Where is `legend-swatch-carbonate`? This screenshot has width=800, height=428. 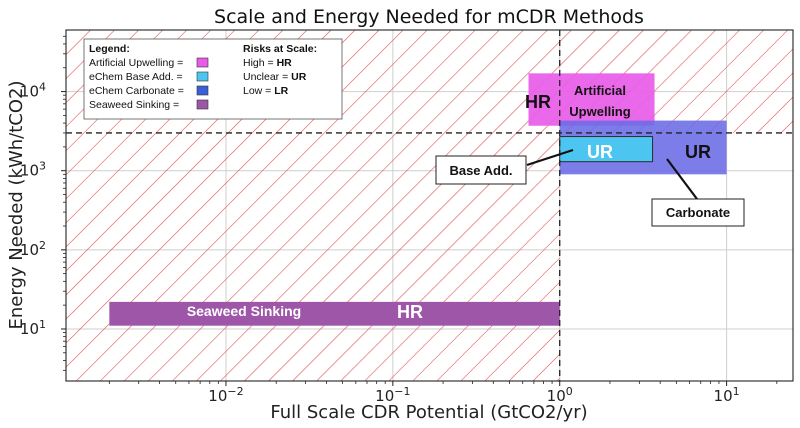
legend-swatch-carbonate is located at coordinates (202, 90).